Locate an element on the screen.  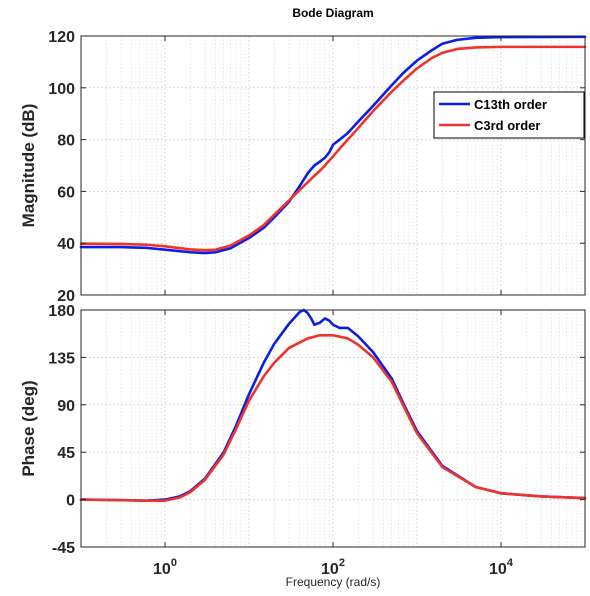
x-tick-label: 10⁰ is located at coordinates (165, 567).